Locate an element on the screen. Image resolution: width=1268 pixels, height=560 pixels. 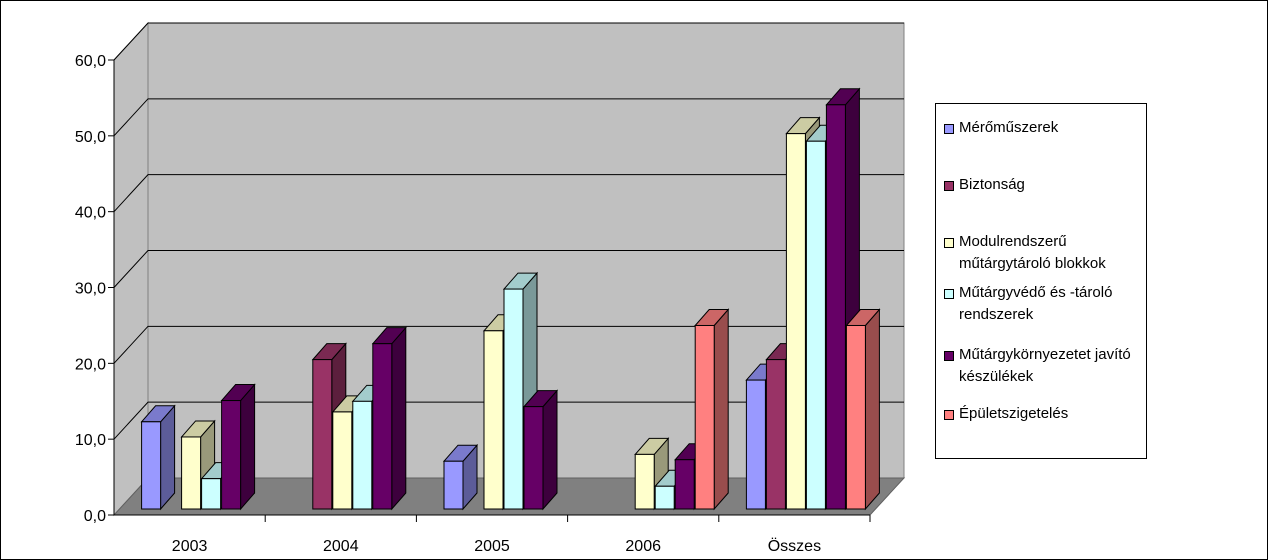
x-category-label: Összes is located at coordinates (794, 546).